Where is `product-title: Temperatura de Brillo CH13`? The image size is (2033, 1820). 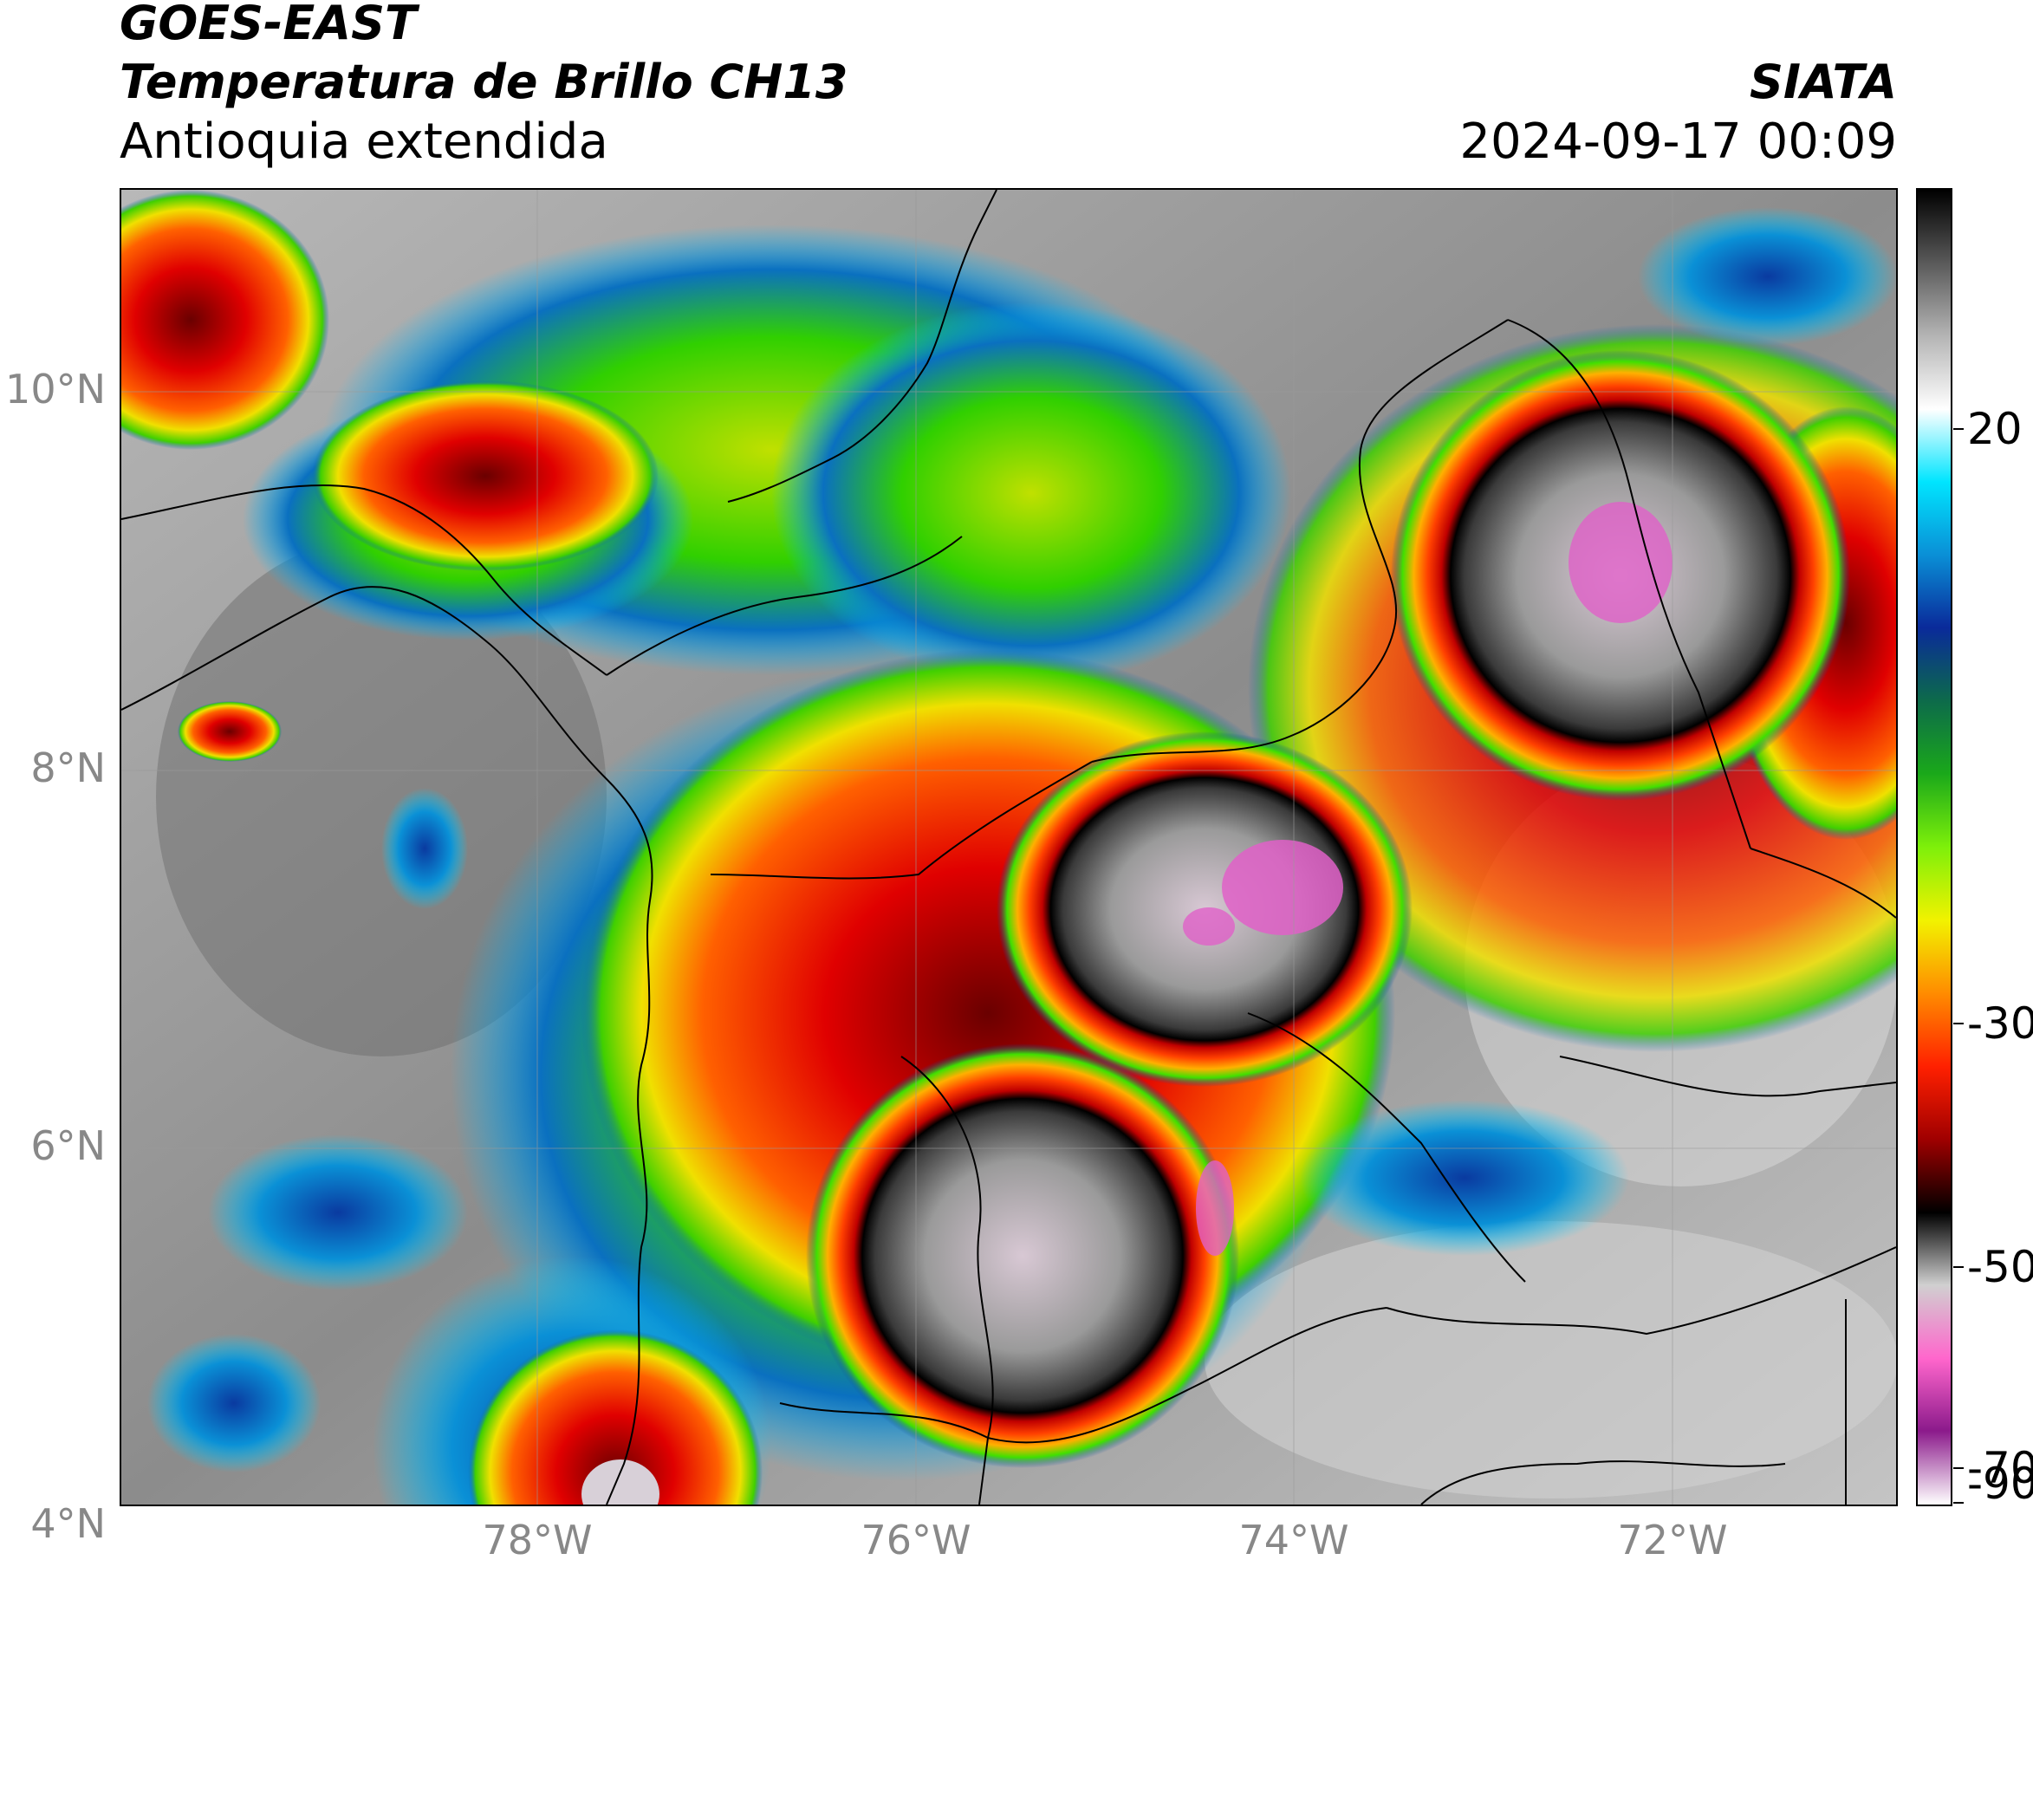
product-title: Temperatura de Brillo CH13 is located at coordinates (484, 82).